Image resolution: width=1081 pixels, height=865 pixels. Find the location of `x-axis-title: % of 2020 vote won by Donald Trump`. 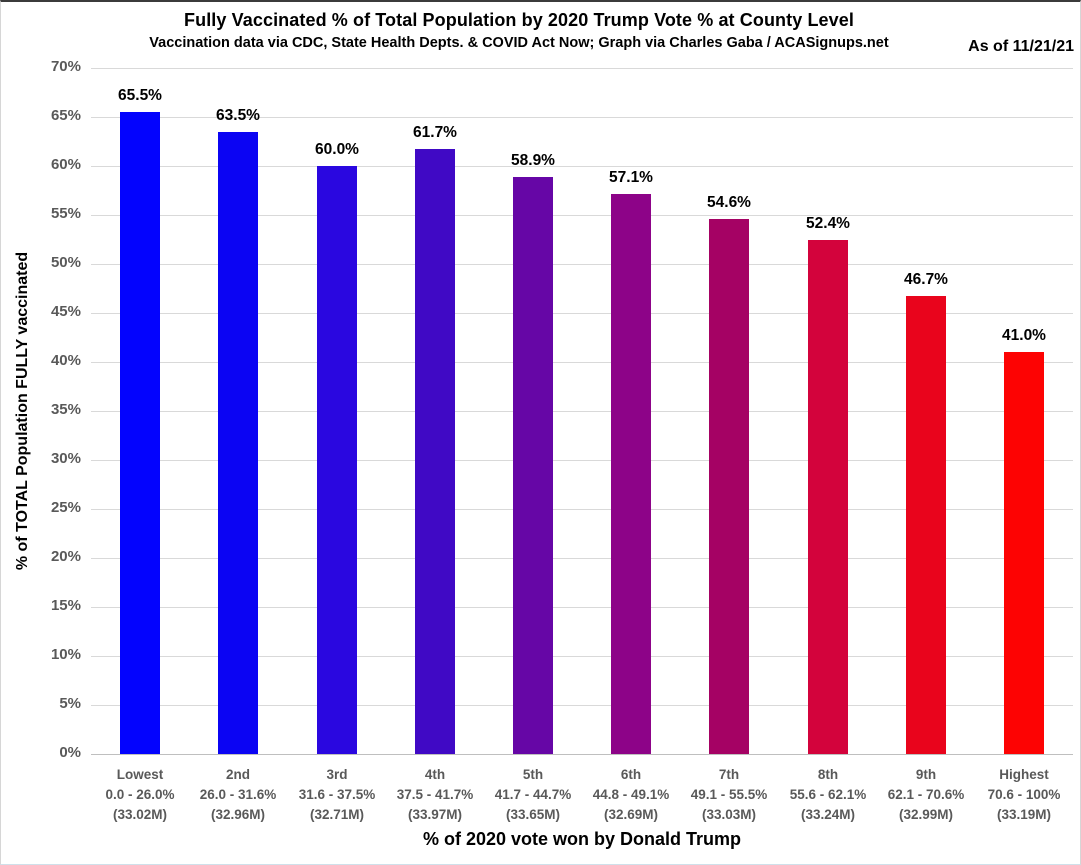

x-axis-title: % of 2020 vote won by Donald Trump is located at coordinates (582, 839).